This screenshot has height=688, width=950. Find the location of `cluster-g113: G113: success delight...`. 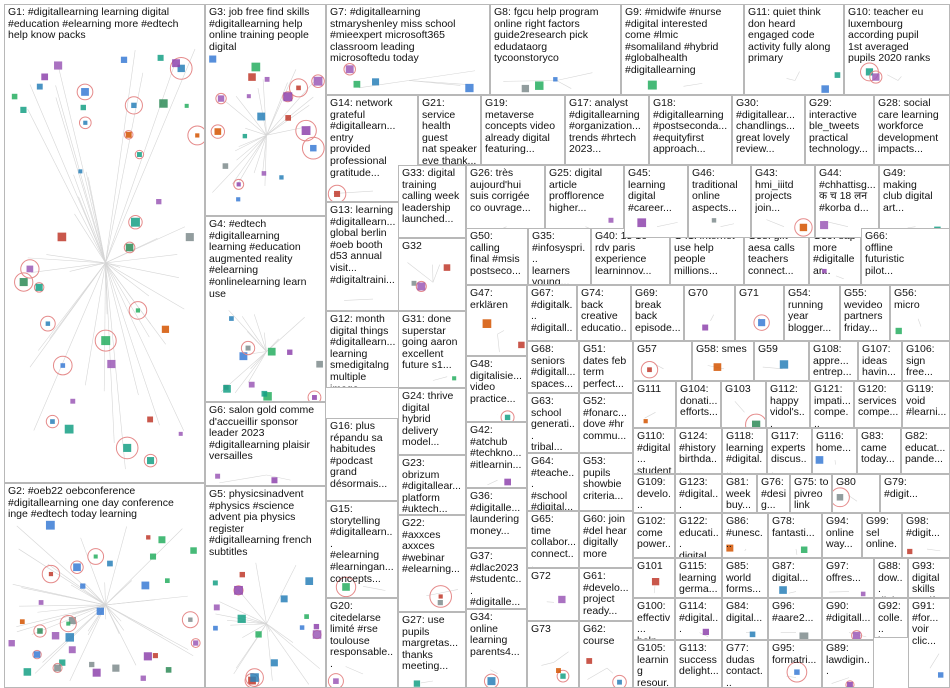

cluster-g113: G113: success delight... is located at coordinates (698, 664).